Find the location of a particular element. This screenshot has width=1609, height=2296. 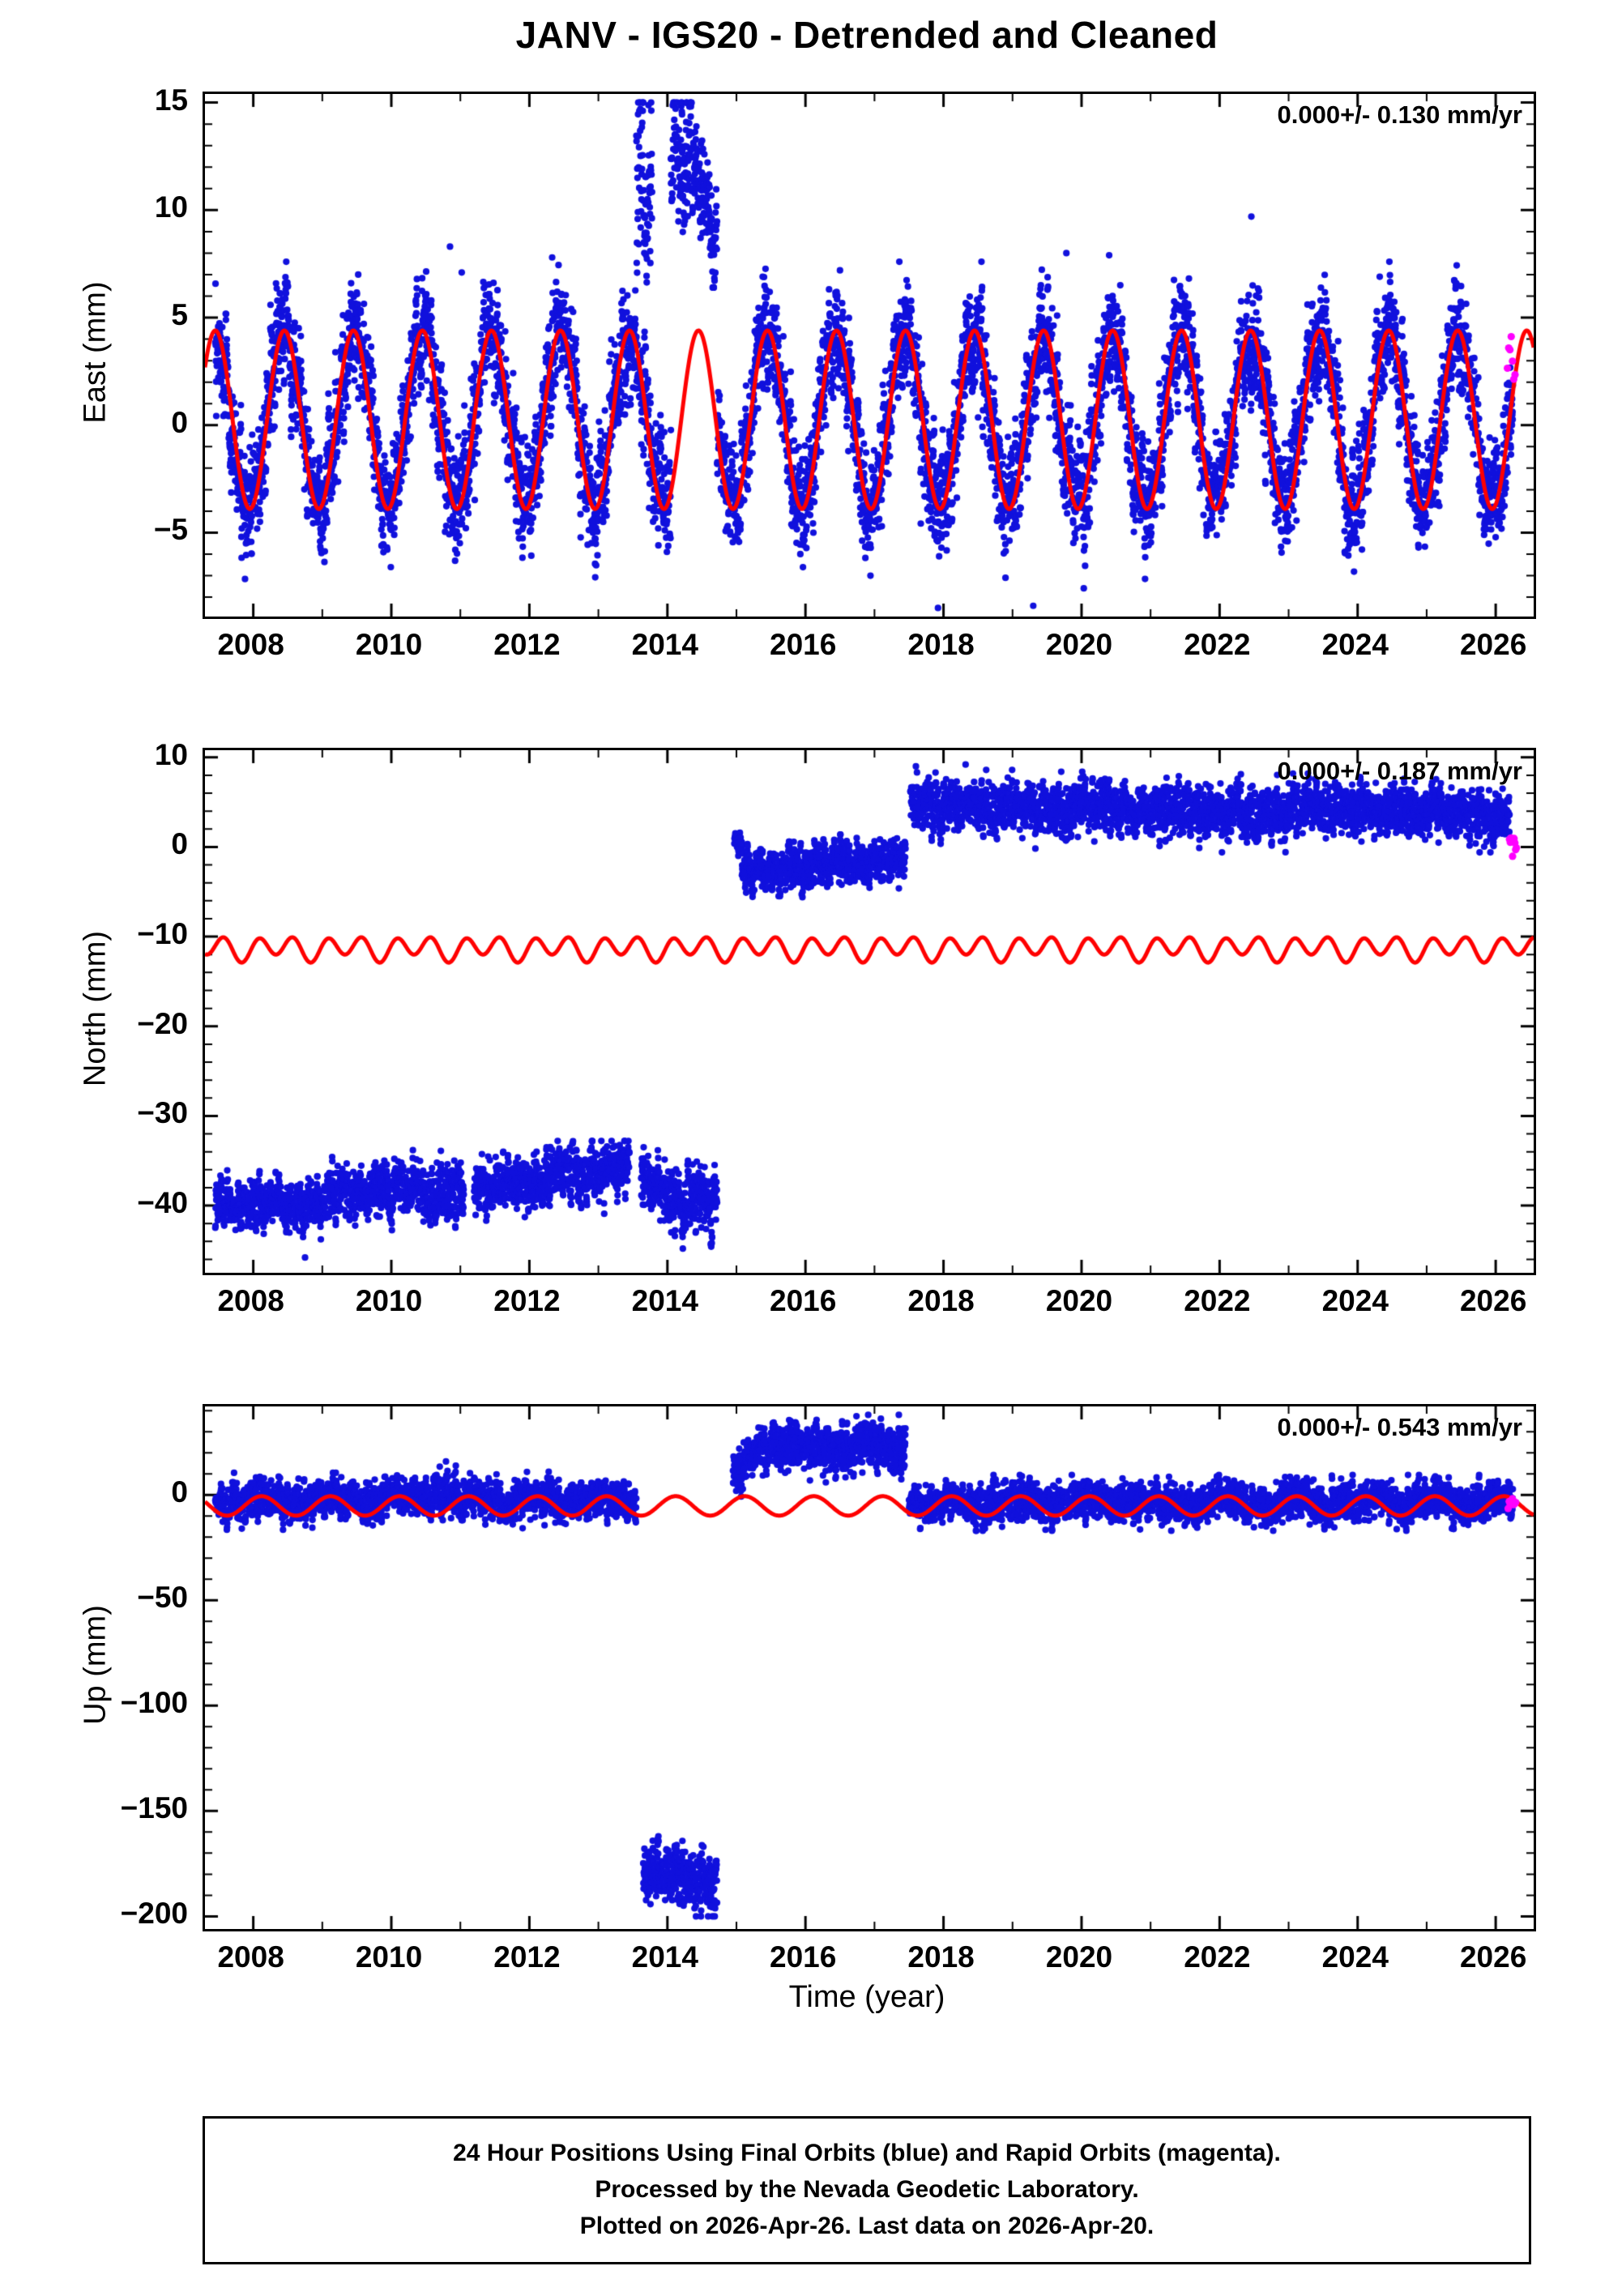

time-axis-label: Time (year) is located at coordinates (866, 1997).